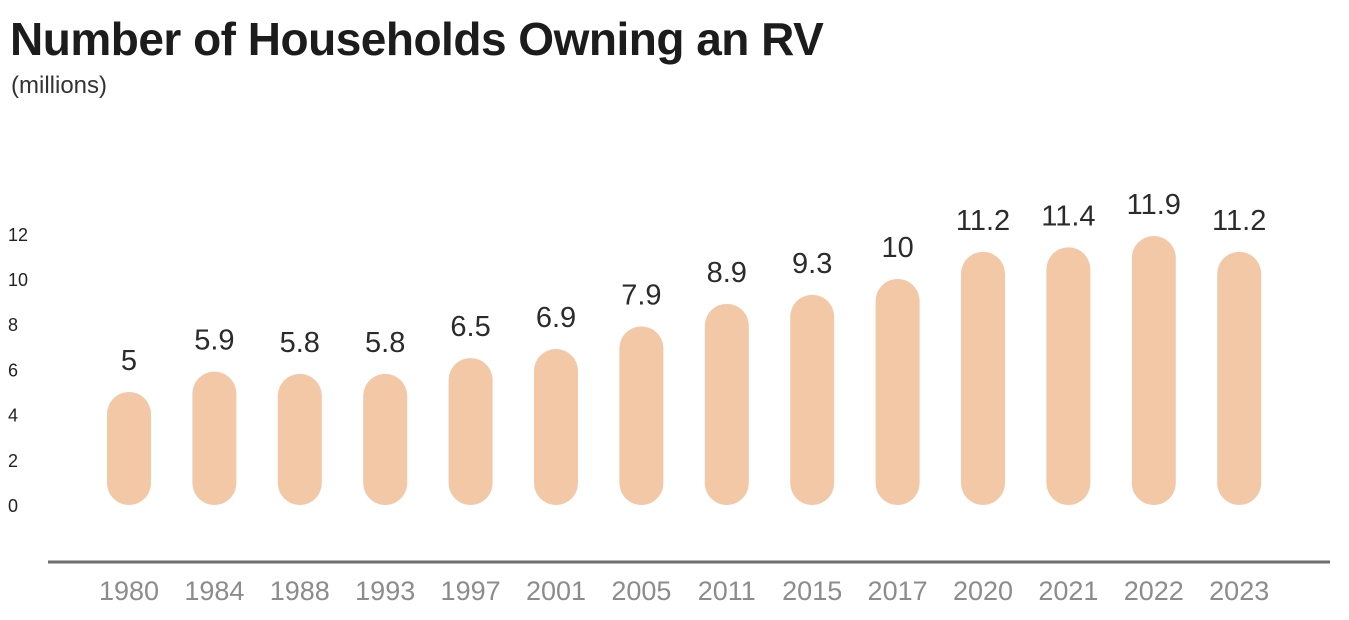  What do you see at coordinates (1068, 216) in the screenshot?
I see `data-label: 11.4` at bounding box center [1068, 216].